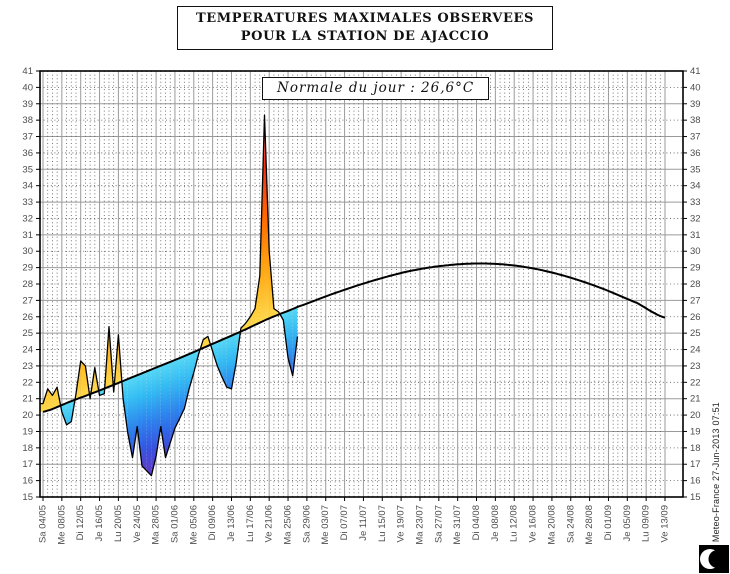 The height and width of the screenshot is (574, 730). What do you see at coordinates (27, 235) in the screenshot?
I see `y-tick-label-left: 31` at bounding box center [27, 235].